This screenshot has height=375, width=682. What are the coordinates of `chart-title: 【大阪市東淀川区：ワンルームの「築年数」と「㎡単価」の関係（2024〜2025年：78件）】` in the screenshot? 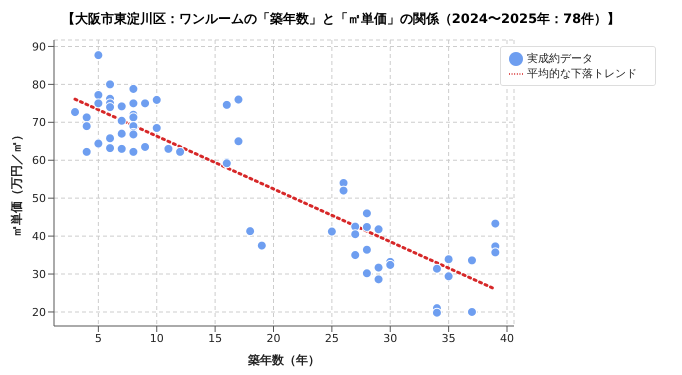 It's located at (341, 19).